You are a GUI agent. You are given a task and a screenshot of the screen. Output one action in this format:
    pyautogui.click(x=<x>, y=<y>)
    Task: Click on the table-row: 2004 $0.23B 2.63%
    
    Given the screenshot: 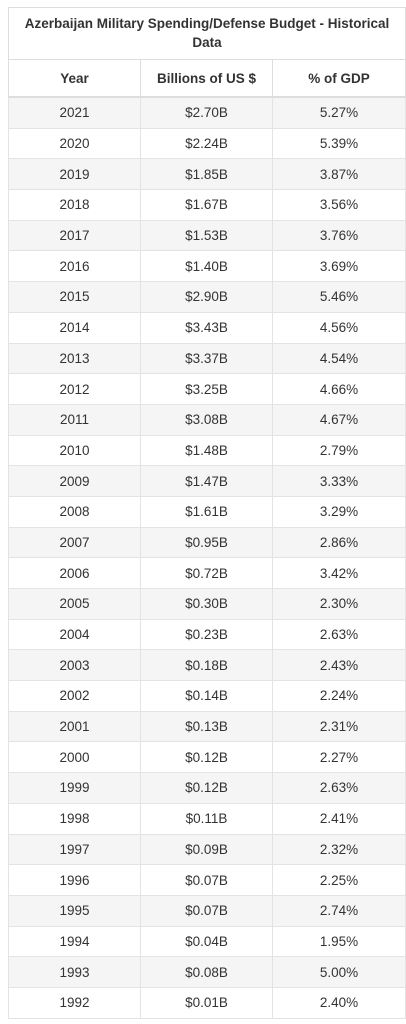 What is the action you would take?
    pyautogui.click(x=207, y=634)
    